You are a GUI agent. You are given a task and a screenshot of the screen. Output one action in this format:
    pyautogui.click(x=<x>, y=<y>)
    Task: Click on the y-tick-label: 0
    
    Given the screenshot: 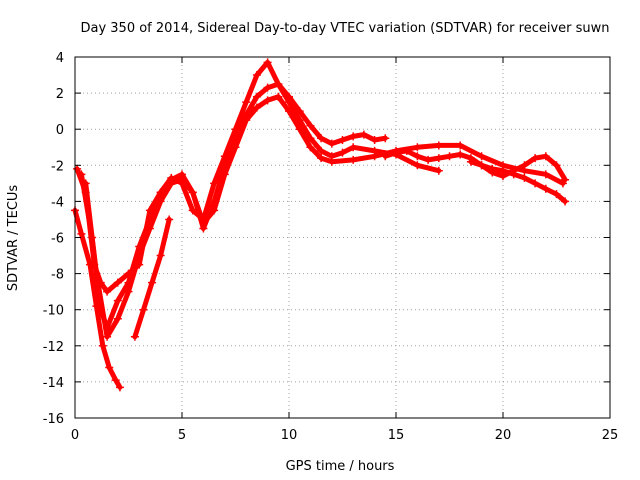 What is the action you would take?
    pyautogui.click(x=60, y=130)
    